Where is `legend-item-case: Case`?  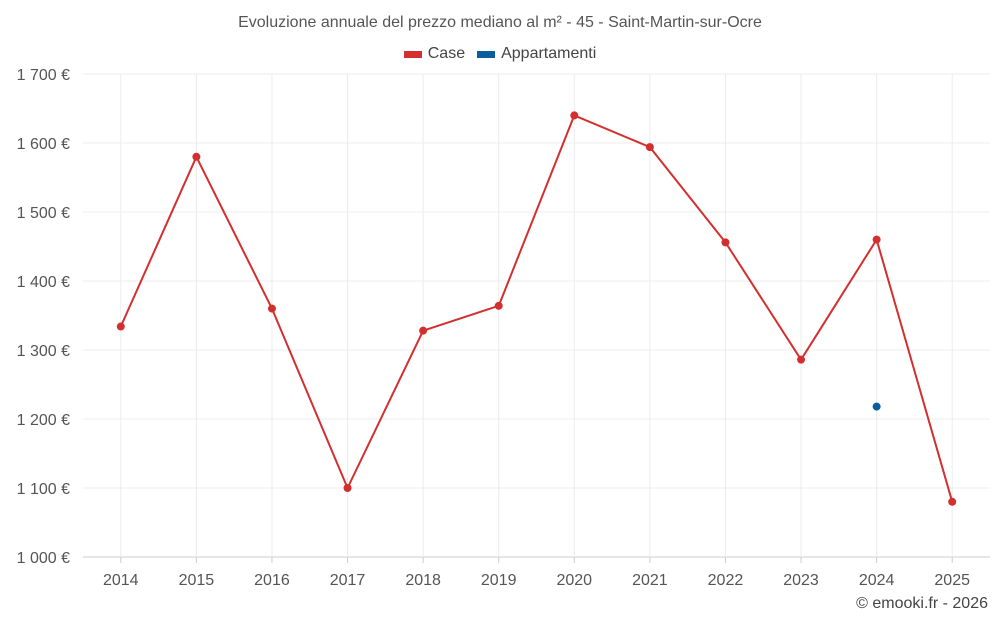
legend-item-case: Case is located at coordinates (434, 54).